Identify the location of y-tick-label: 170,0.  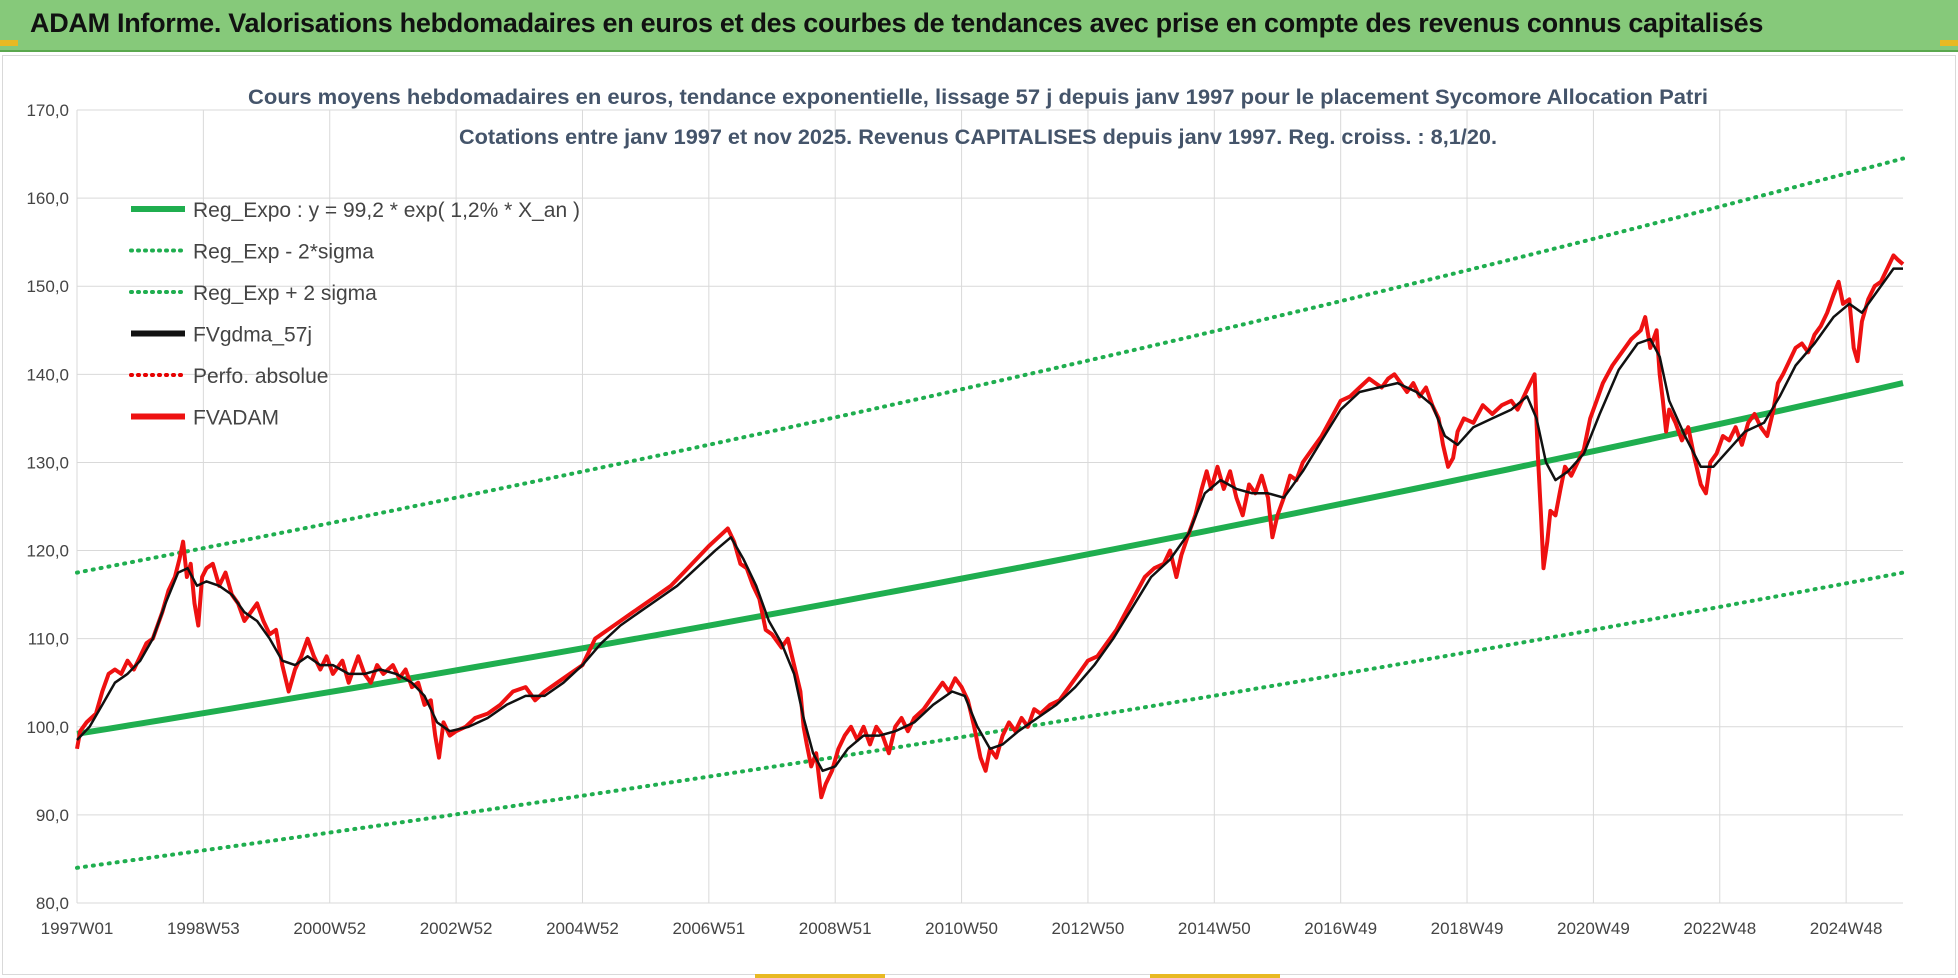
(47, 110).